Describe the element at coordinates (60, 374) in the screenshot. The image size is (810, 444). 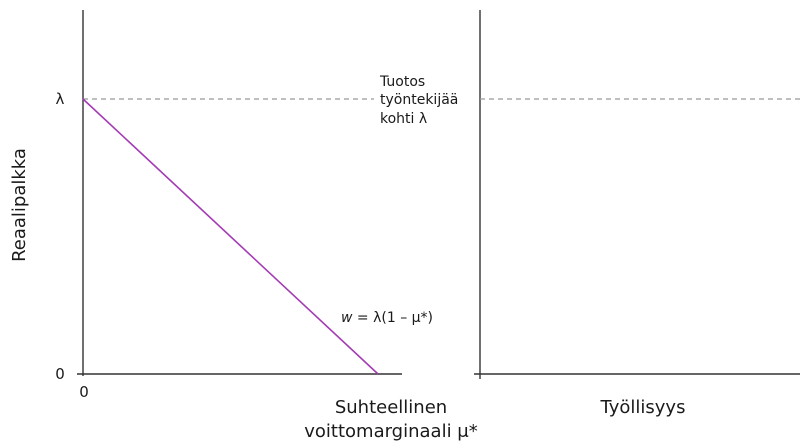
I see `y-tick-zero: 0` at that location.